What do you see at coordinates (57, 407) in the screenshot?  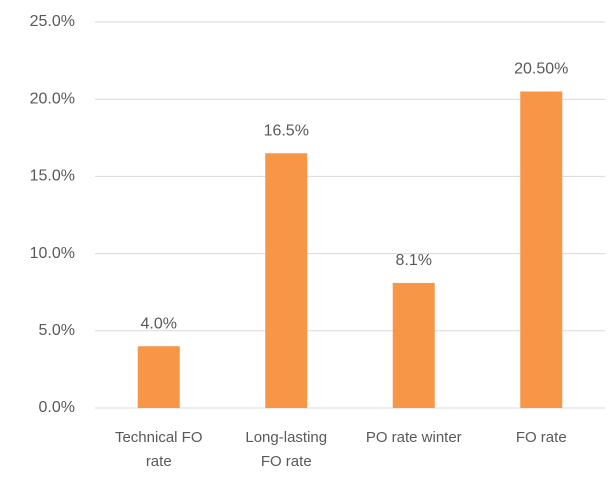 I see `y-tick-label: 0.0%` at bounding box center [57, 407].